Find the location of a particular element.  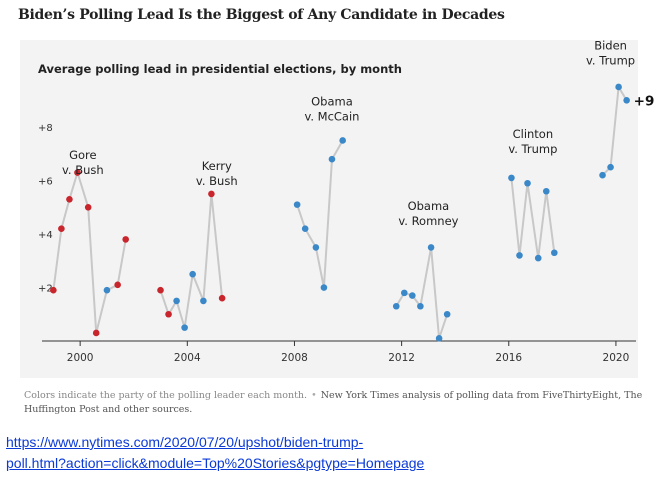

y-tick-label-6: +6 is located at coordinates (45, 182).